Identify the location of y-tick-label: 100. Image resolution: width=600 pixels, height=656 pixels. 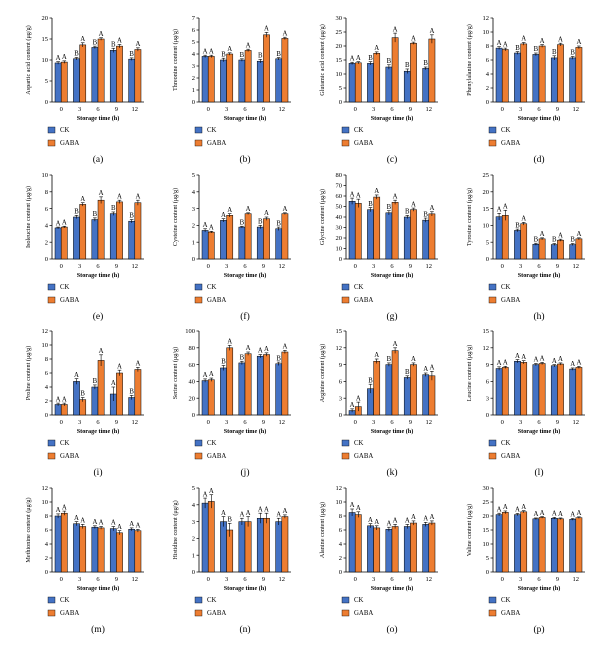
(190, 331).